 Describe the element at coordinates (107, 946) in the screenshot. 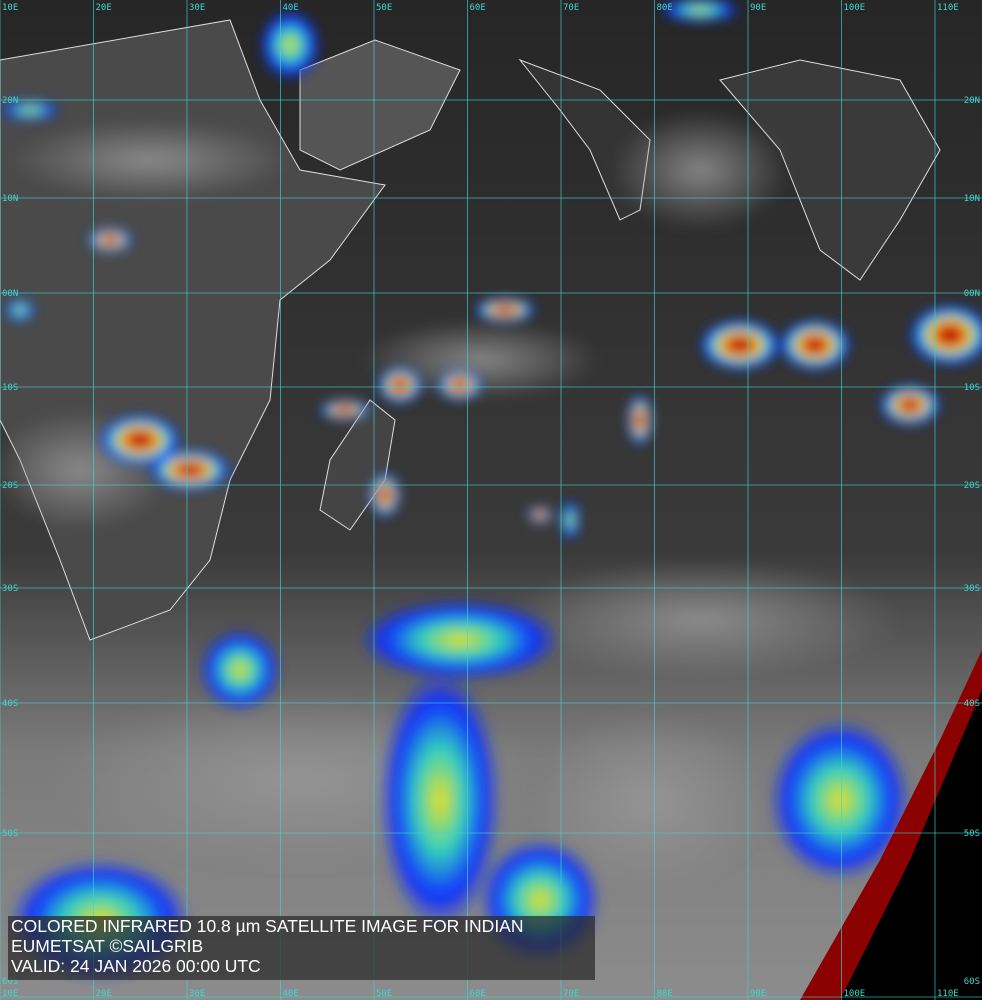

I see `caption-source: EUMETSAT ©SAILGRIB` at that location.